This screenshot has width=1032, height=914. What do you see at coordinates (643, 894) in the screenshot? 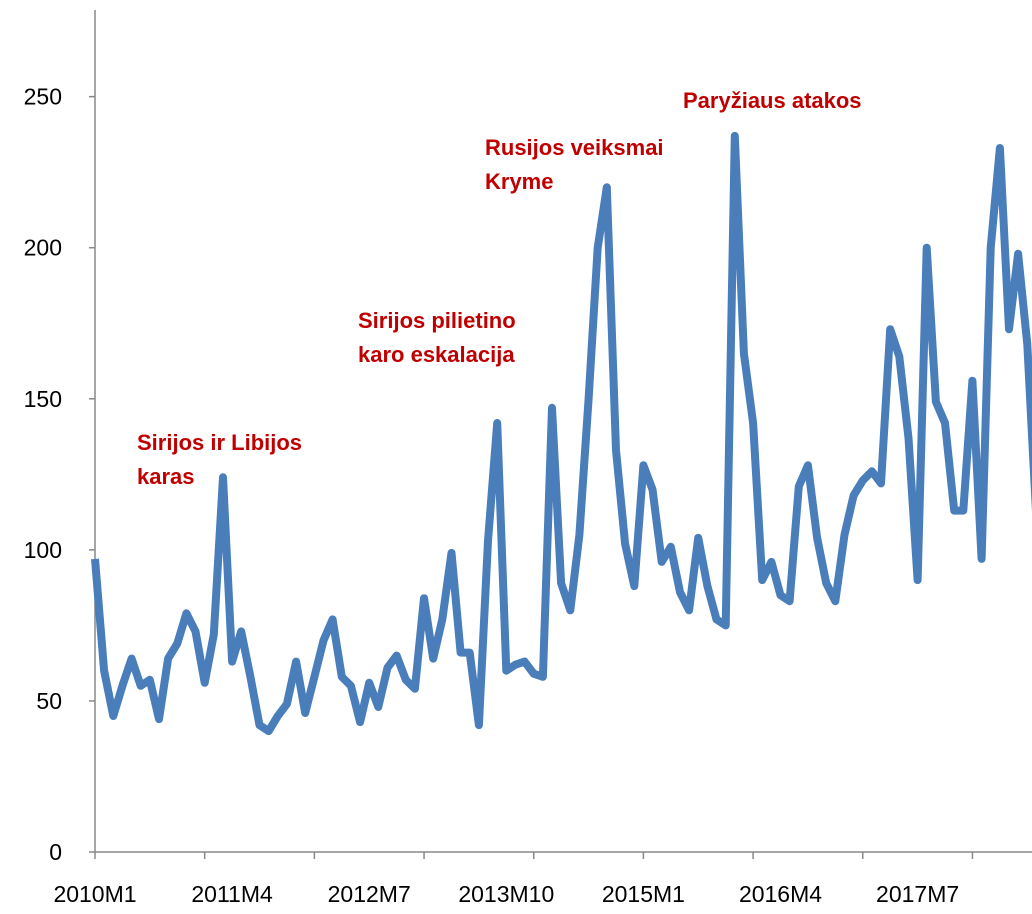
I see `x-tick-label: 2015M1` at bounding box center [643, 894].